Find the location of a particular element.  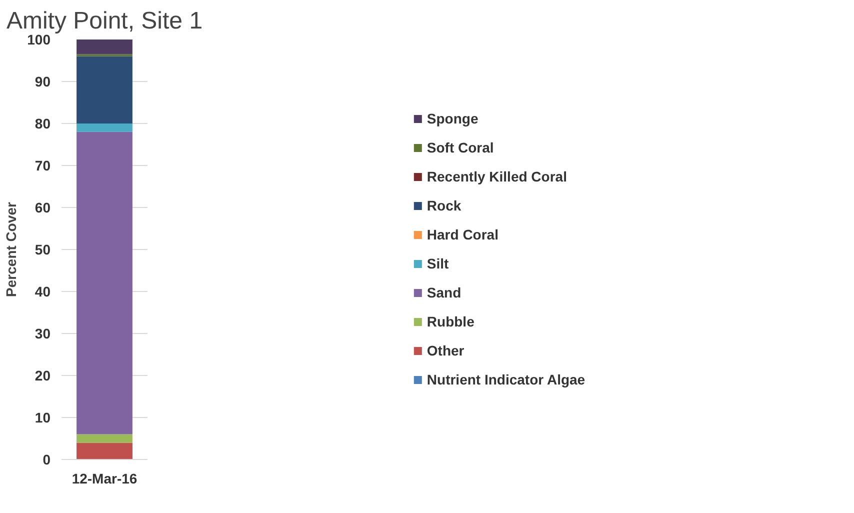

legend-label: Soft Coral is located at coordinates (460, 148).